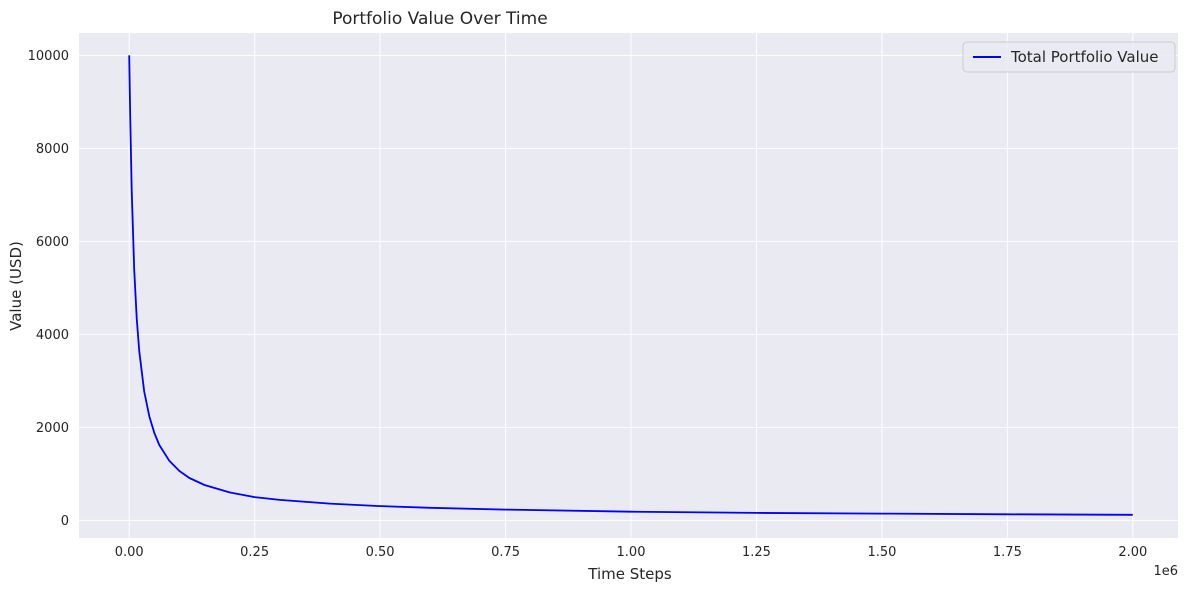 The image size is (1189, 590). Describe the element at coordinates (48, 289) in the screenshot. I see `y-tick-labels: 0 2000 4000 6000 8000 10000` at that location.